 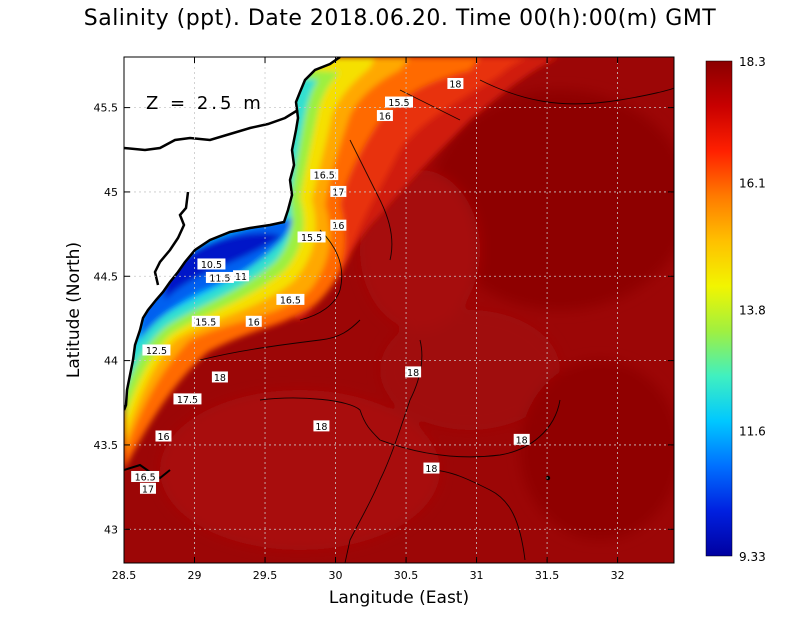 I want to click on contour-label: 10.5, so click(x=211, y=265).